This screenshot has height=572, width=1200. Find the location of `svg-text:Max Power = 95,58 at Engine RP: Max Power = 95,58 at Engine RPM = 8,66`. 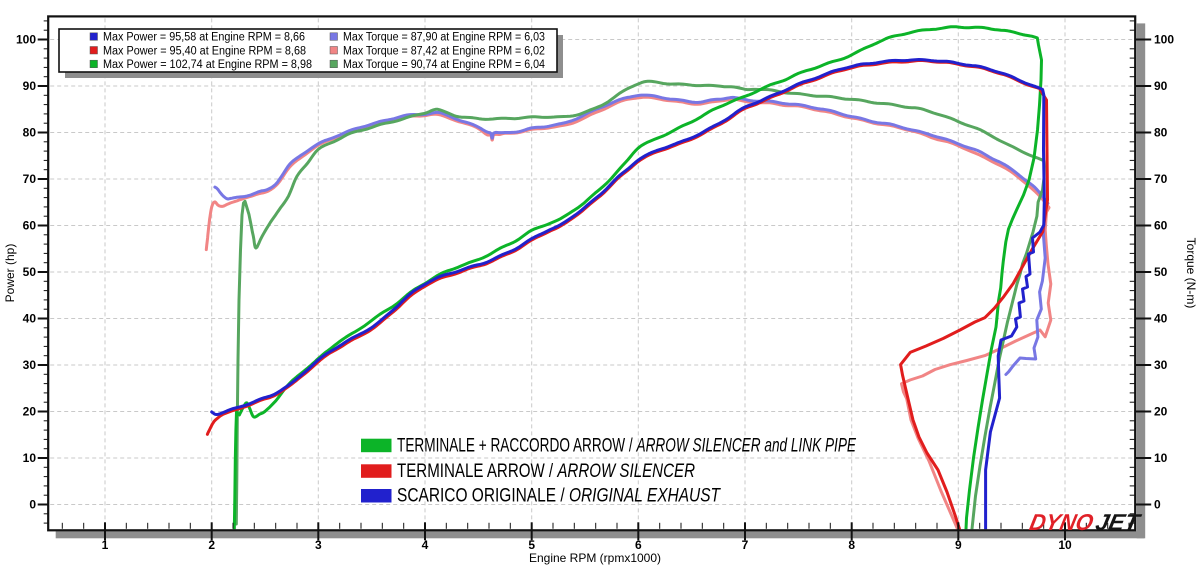

svg-text:Max Power = 95,58 at Engine RP: Max Power = 95,58 at Engine RPM = 8,66 is located at coordinates (204, 38).